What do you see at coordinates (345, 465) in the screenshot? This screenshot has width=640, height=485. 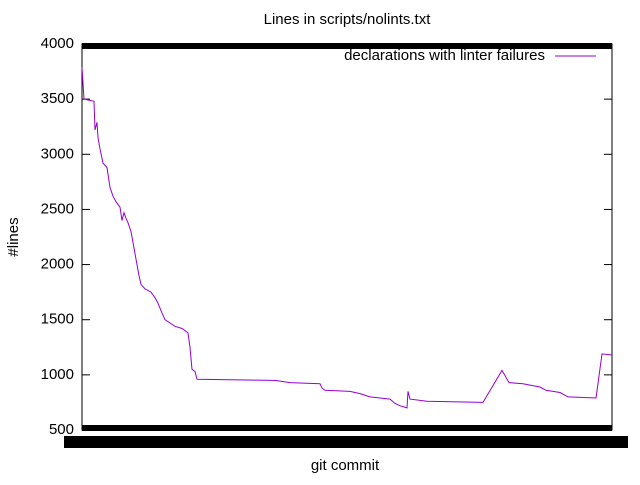 I see `x-axis-label: git commit` at bounding box center [345, 465].